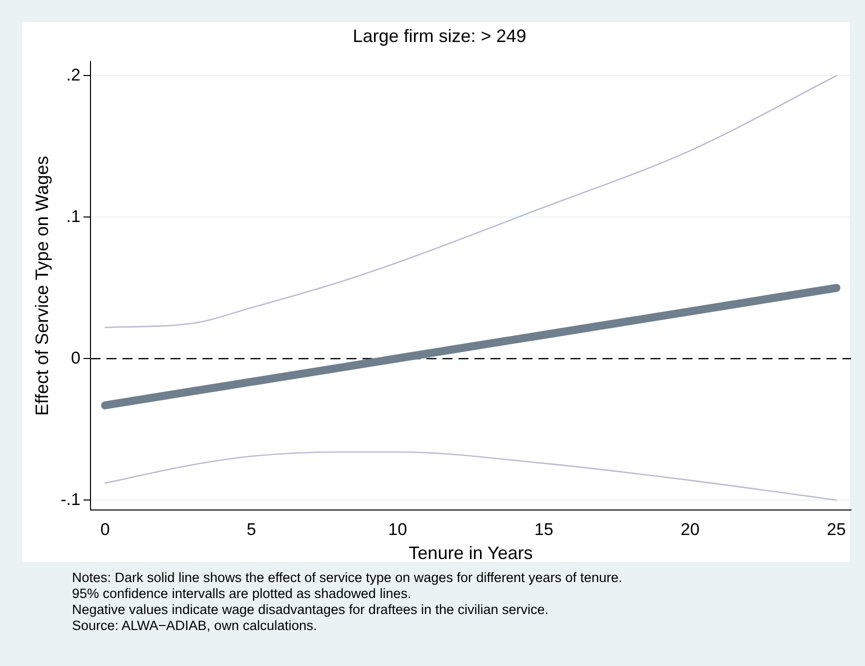  Describe the element at coordinates (42, 286) in the screenshot. I see `y-axis-title: Effect of Service Type on Wages` at that location.